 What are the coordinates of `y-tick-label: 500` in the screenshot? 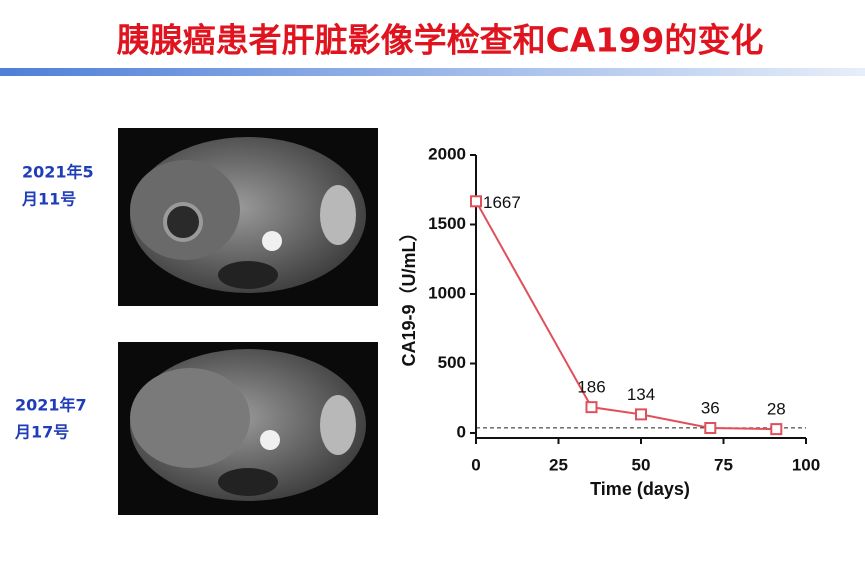 It's located at (452, 362).